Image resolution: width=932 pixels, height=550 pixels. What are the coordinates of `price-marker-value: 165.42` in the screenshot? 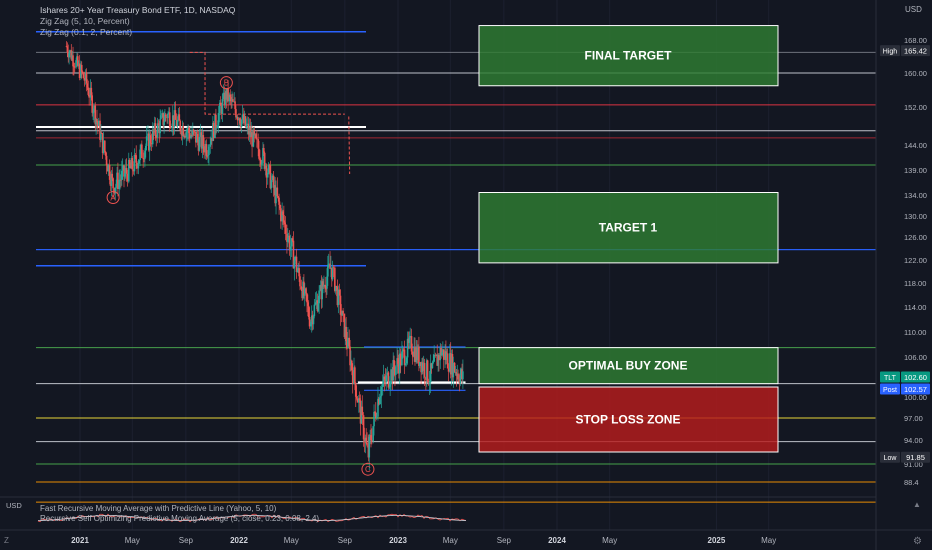 It's located at (915, 51).